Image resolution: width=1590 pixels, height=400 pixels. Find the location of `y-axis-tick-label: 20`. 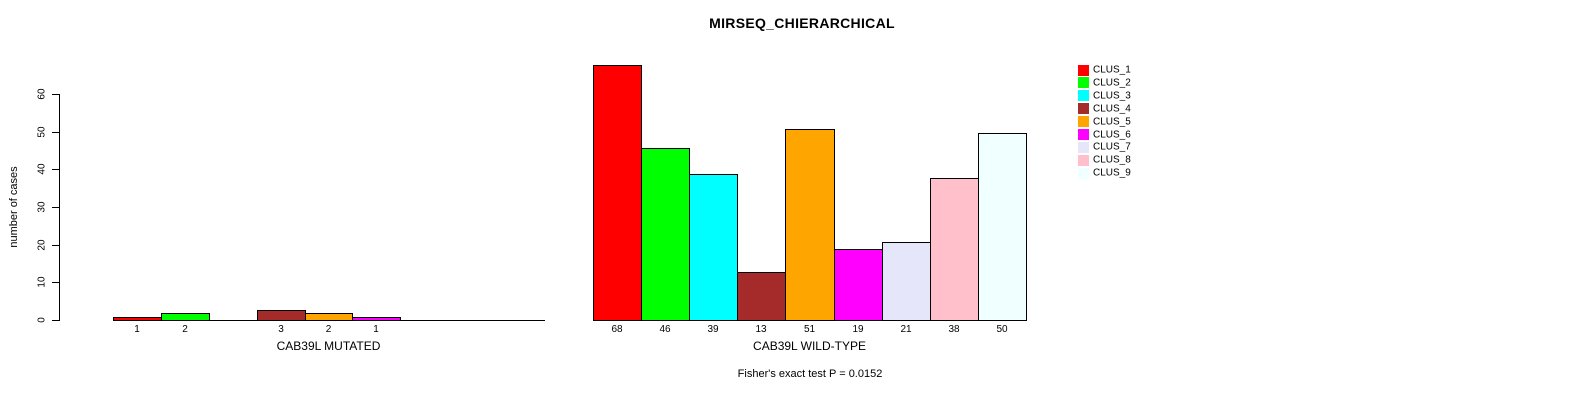

y-axis-tick-label: 20 is located at coordinates (42, 245).